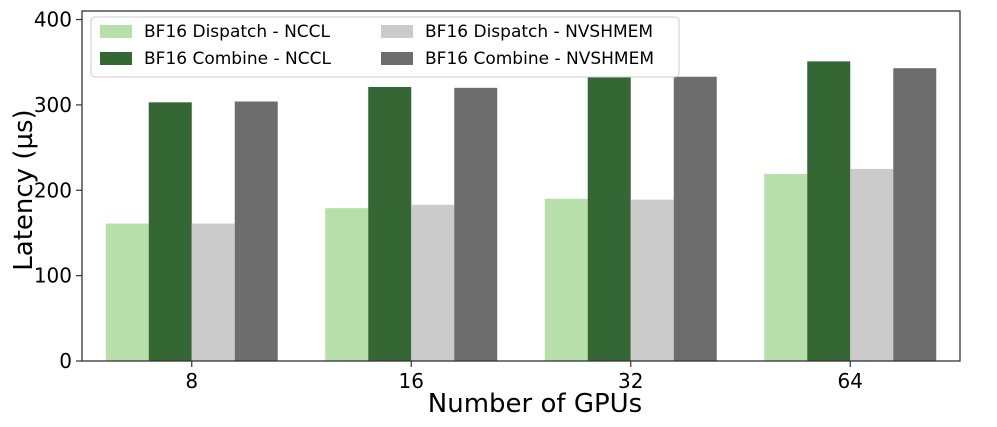  Describe the element at coordinates (191, 381) in the screenshot. I see `x-tick-label-8: 8` at that location.